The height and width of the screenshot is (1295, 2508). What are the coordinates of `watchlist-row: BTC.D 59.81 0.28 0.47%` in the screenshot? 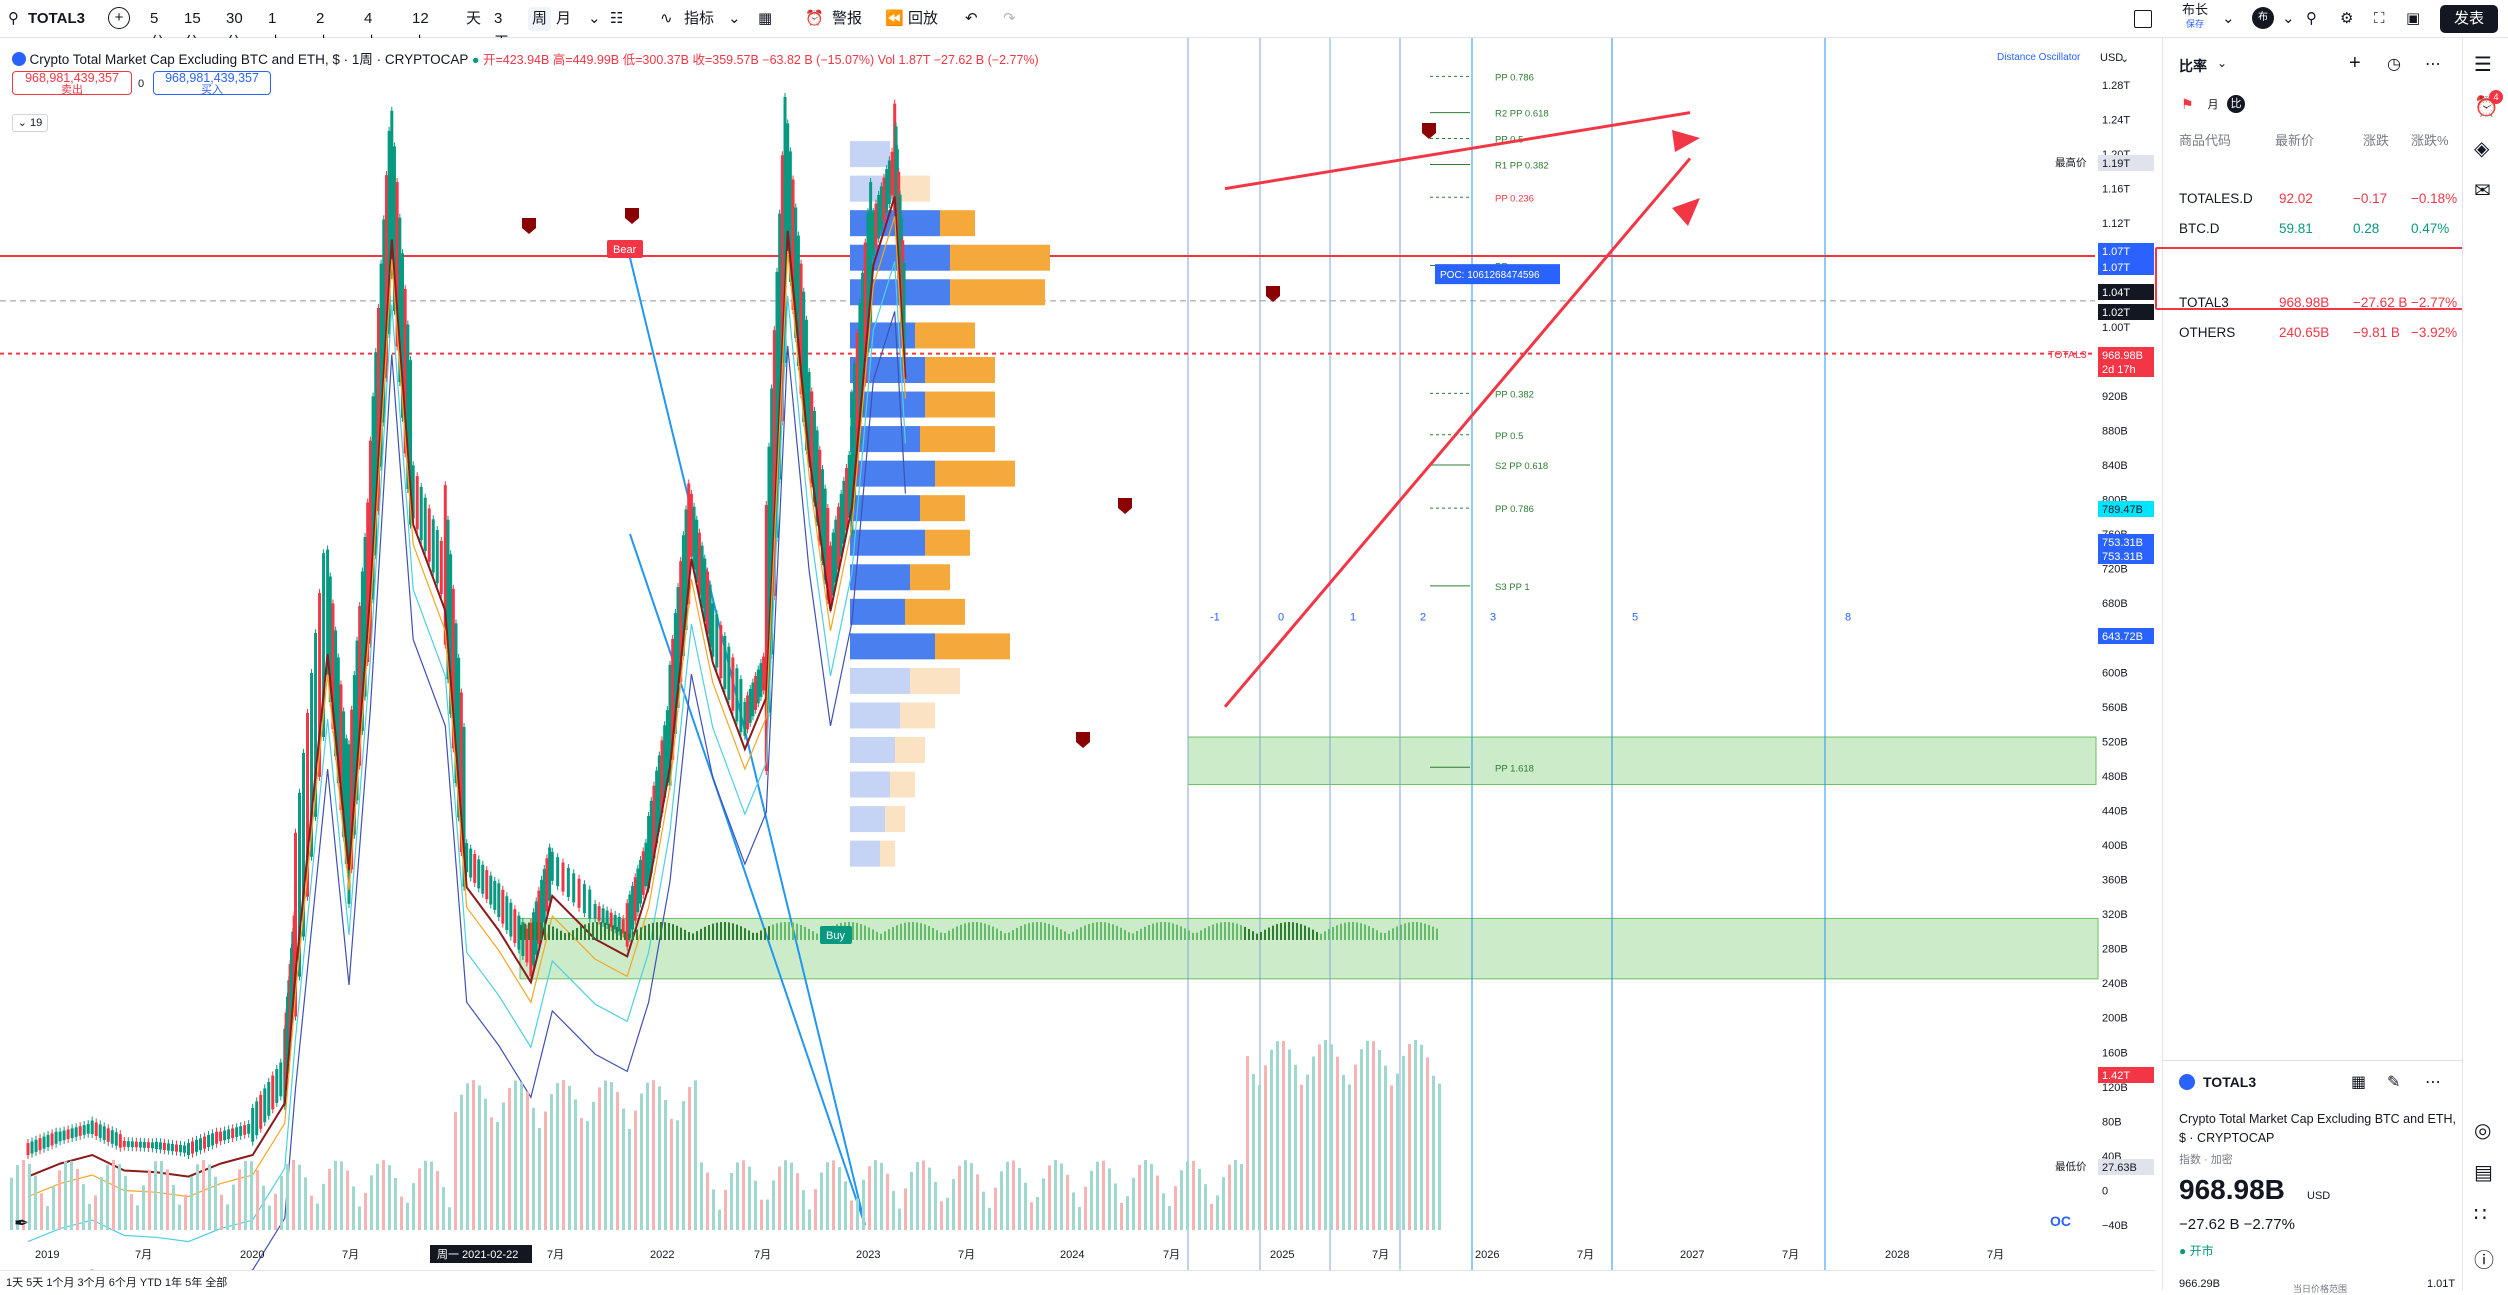 It's located at (2313, 229).